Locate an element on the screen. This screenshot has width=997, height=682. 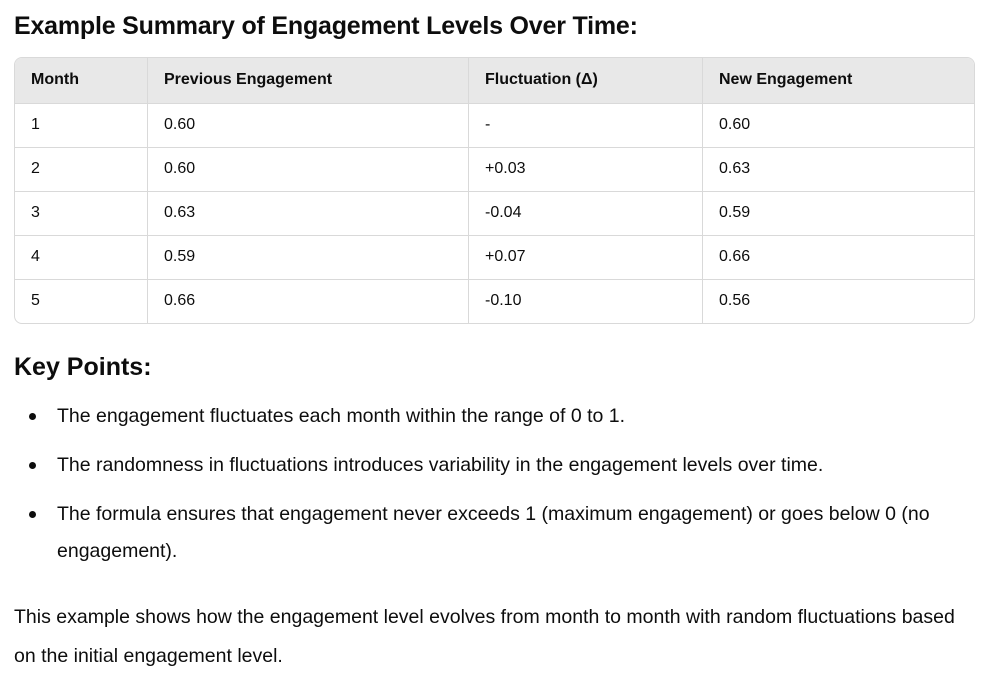
key-points-heading: Key Points: is located at coordinates (83, 367).